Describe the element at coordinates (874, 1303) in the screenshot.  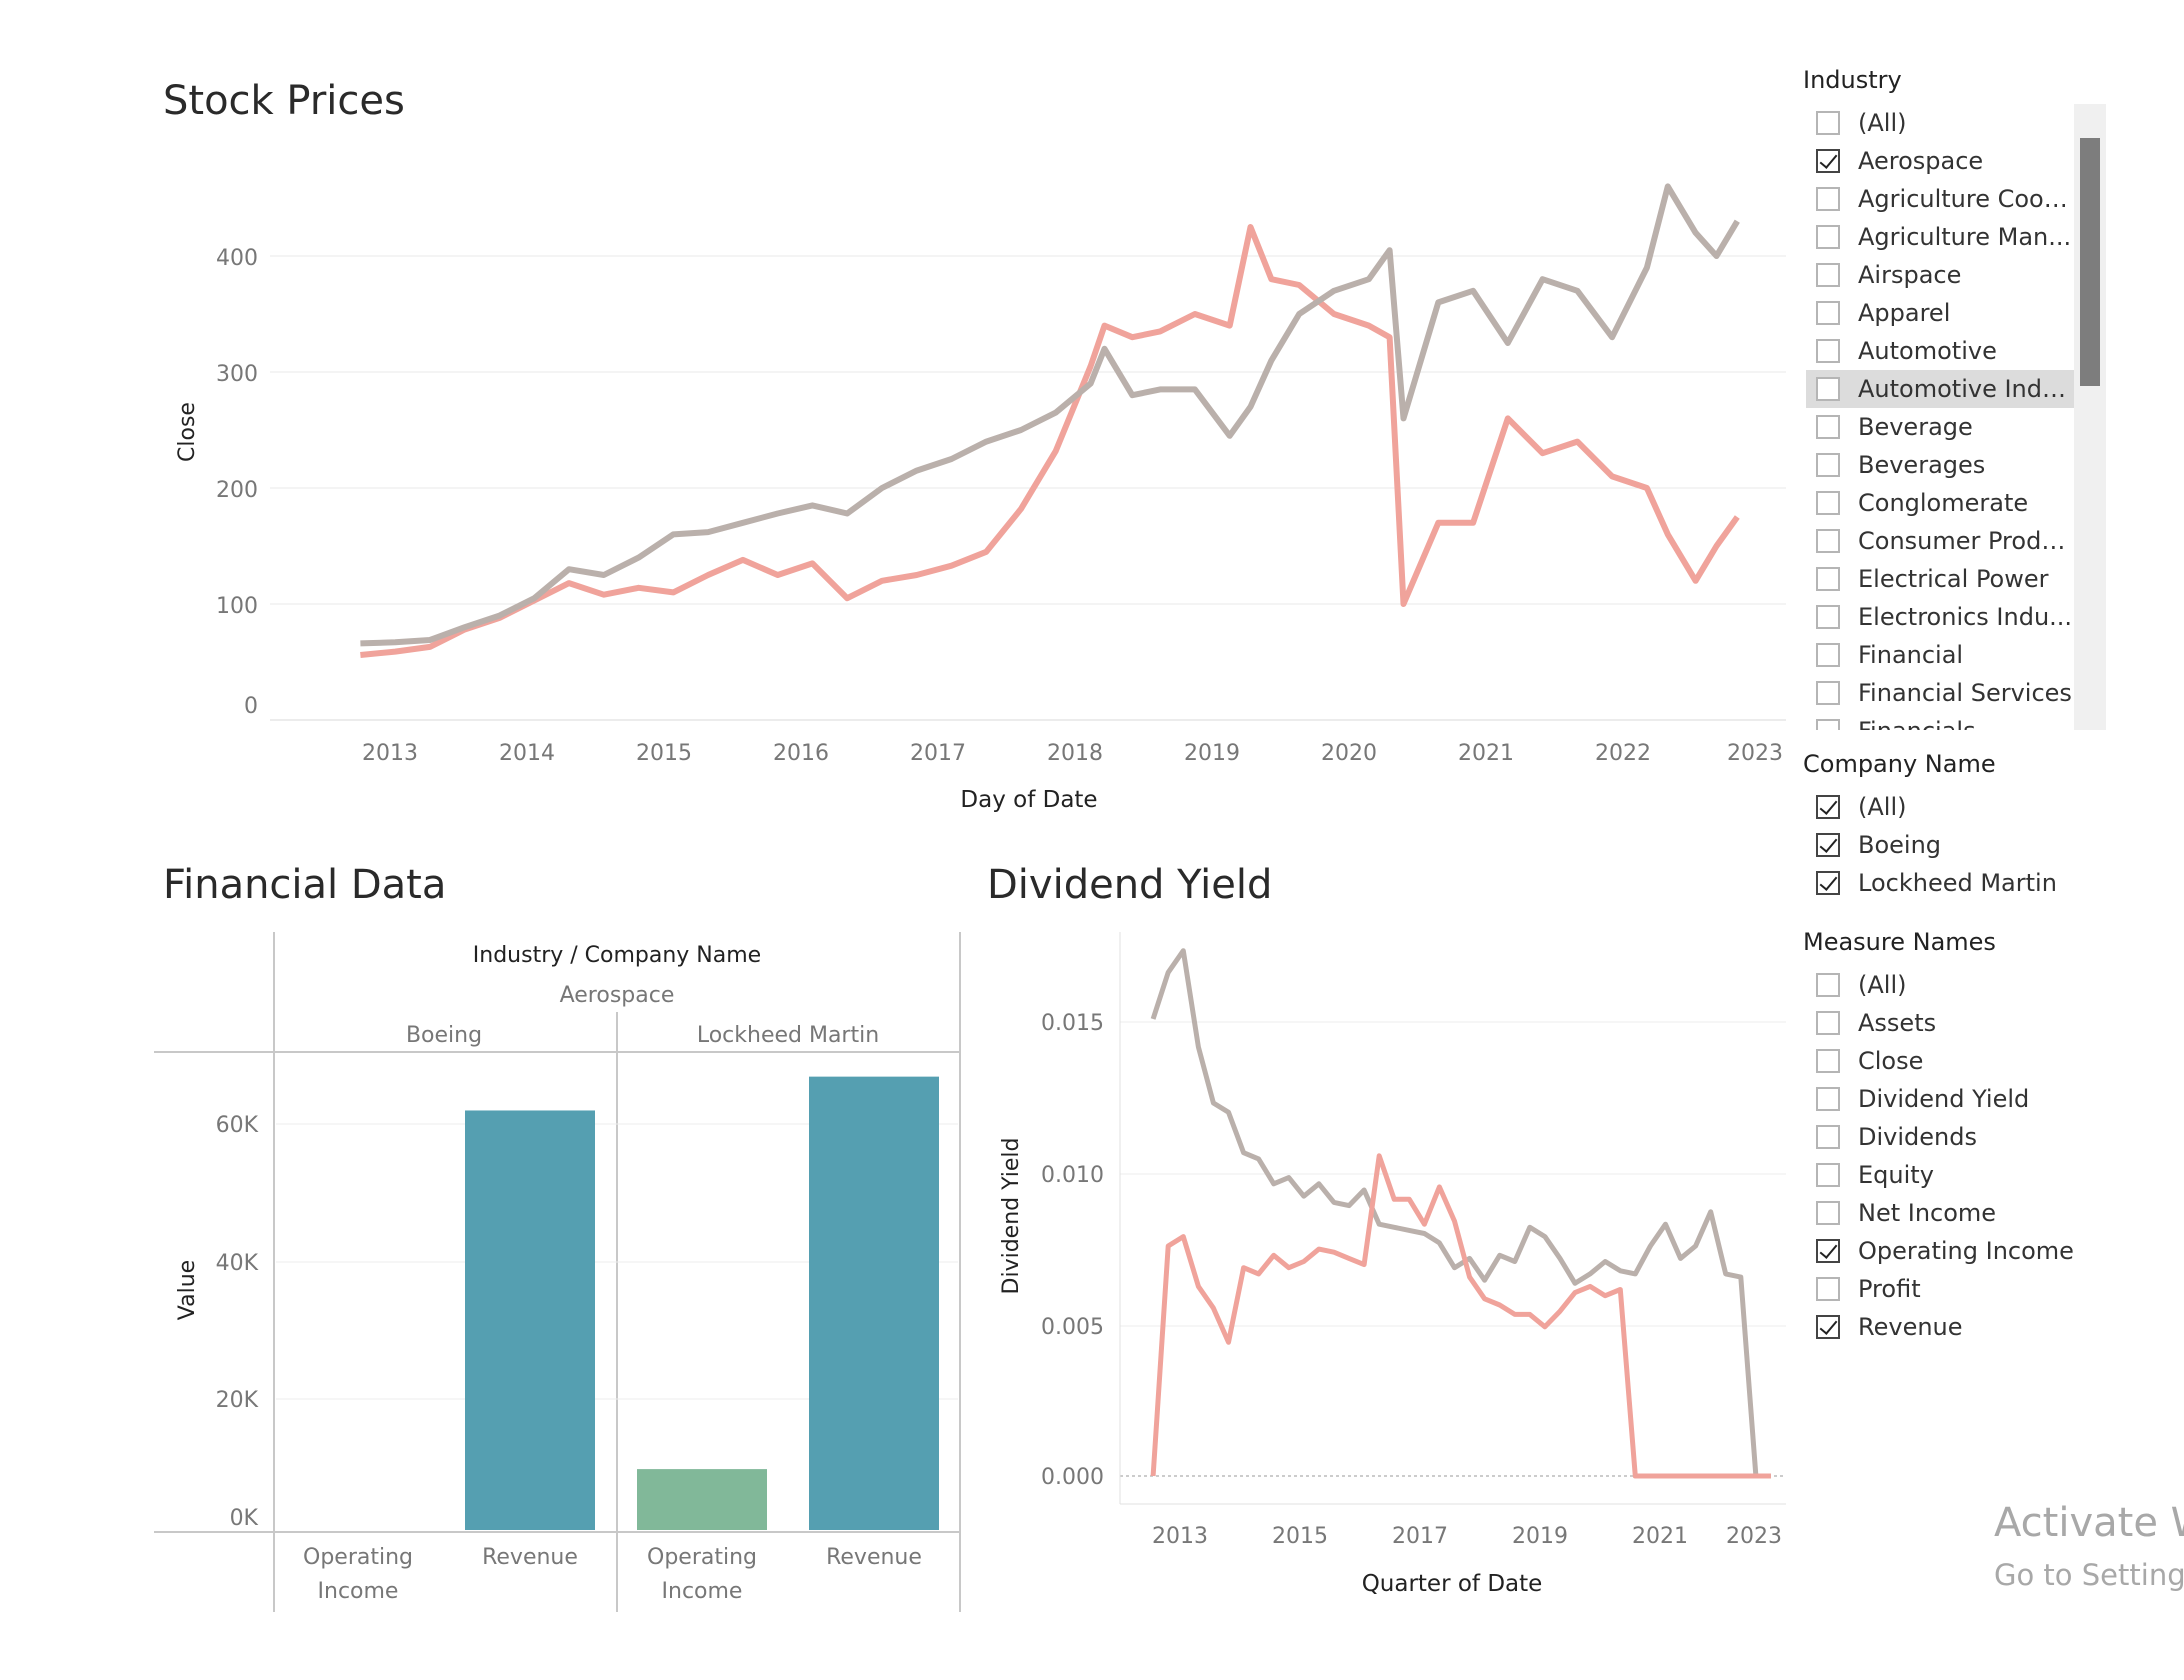
I see `bar-lockheed-martin-revenue` at that location.